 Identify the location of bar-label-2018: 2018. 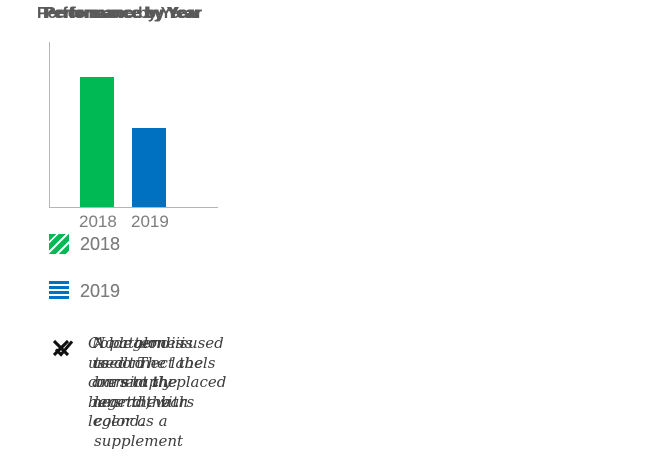
(98, 221).